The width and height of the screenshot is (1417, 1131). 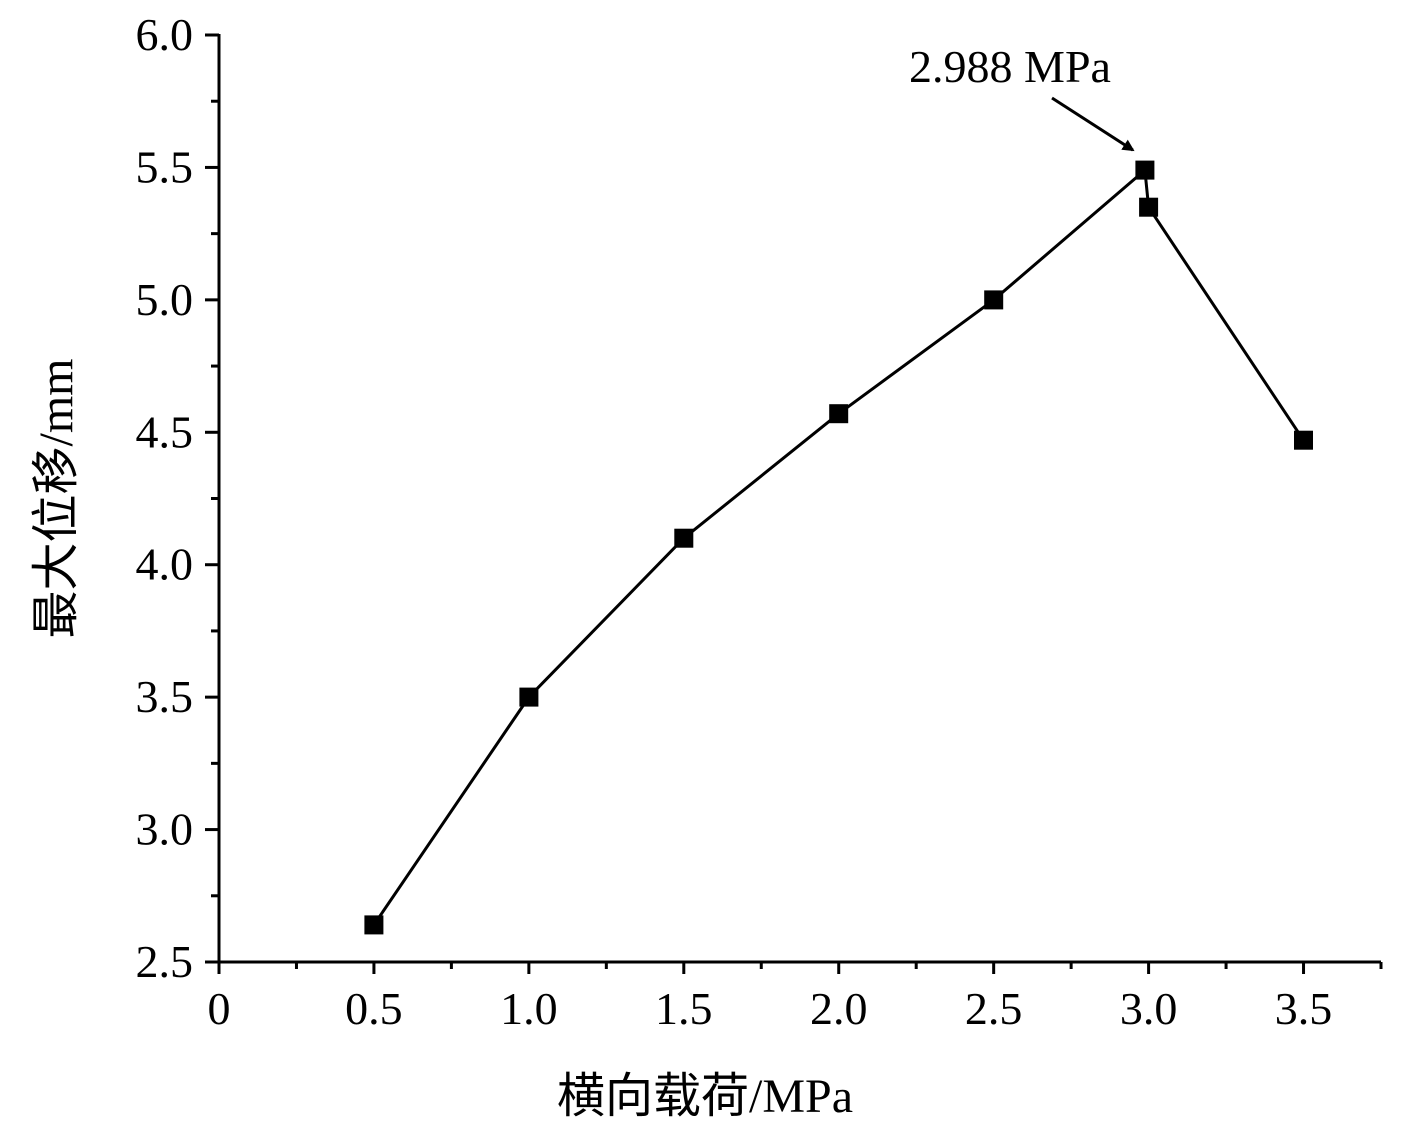 I want to click on y-axis-title: 最大位移/mm, so click(x=56, y=498).